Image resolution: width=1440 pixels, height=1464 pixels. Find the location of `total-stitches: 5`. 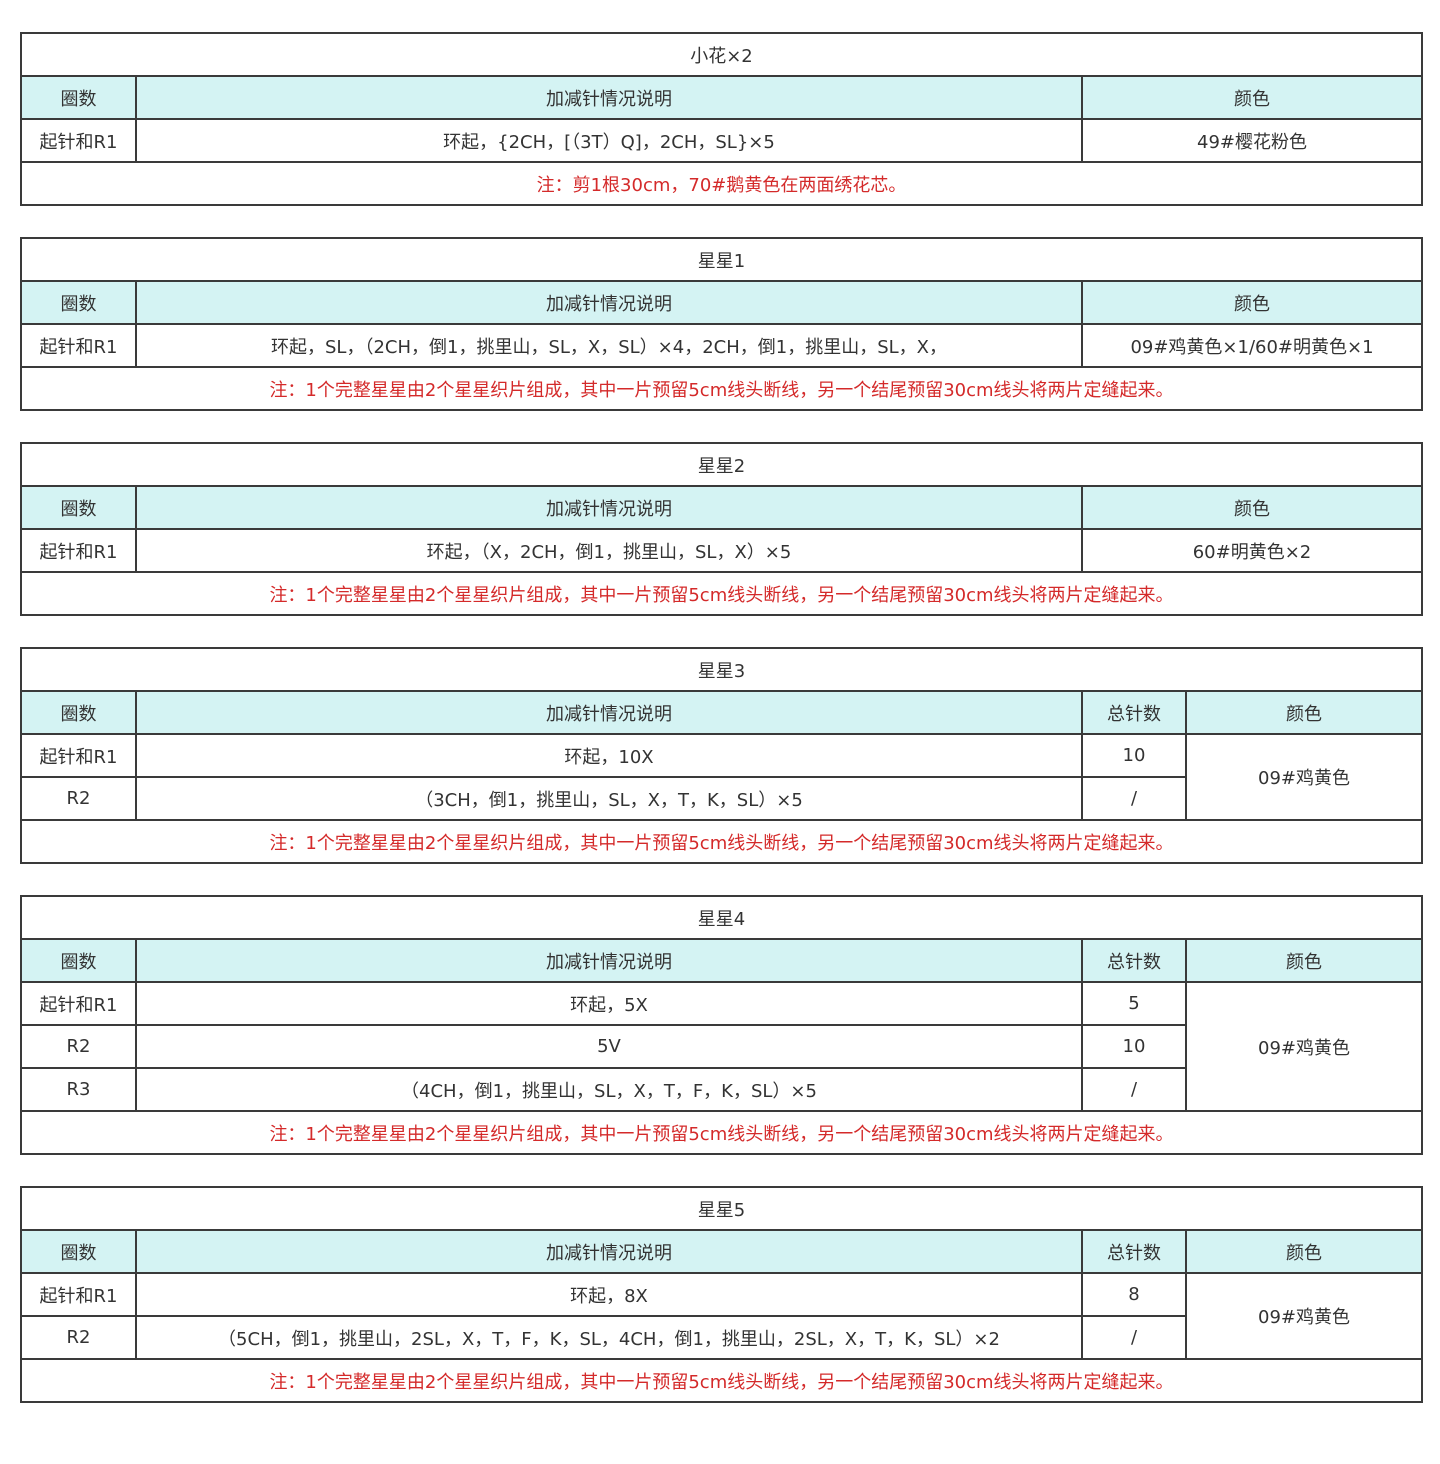

total-stitches: 5 is located at coordinates (1134, 1003).